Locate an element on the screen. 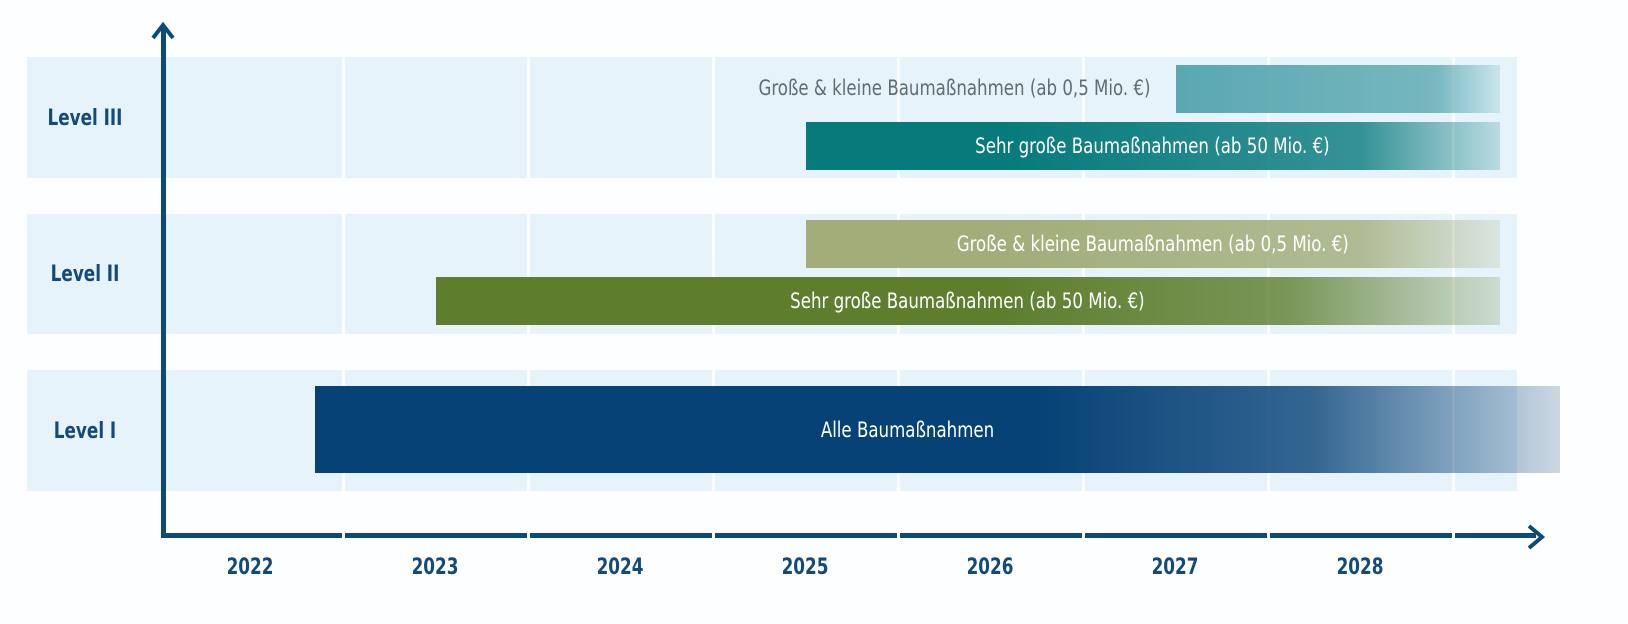  level-label-3: Level III is located at coordinates (85, 118).